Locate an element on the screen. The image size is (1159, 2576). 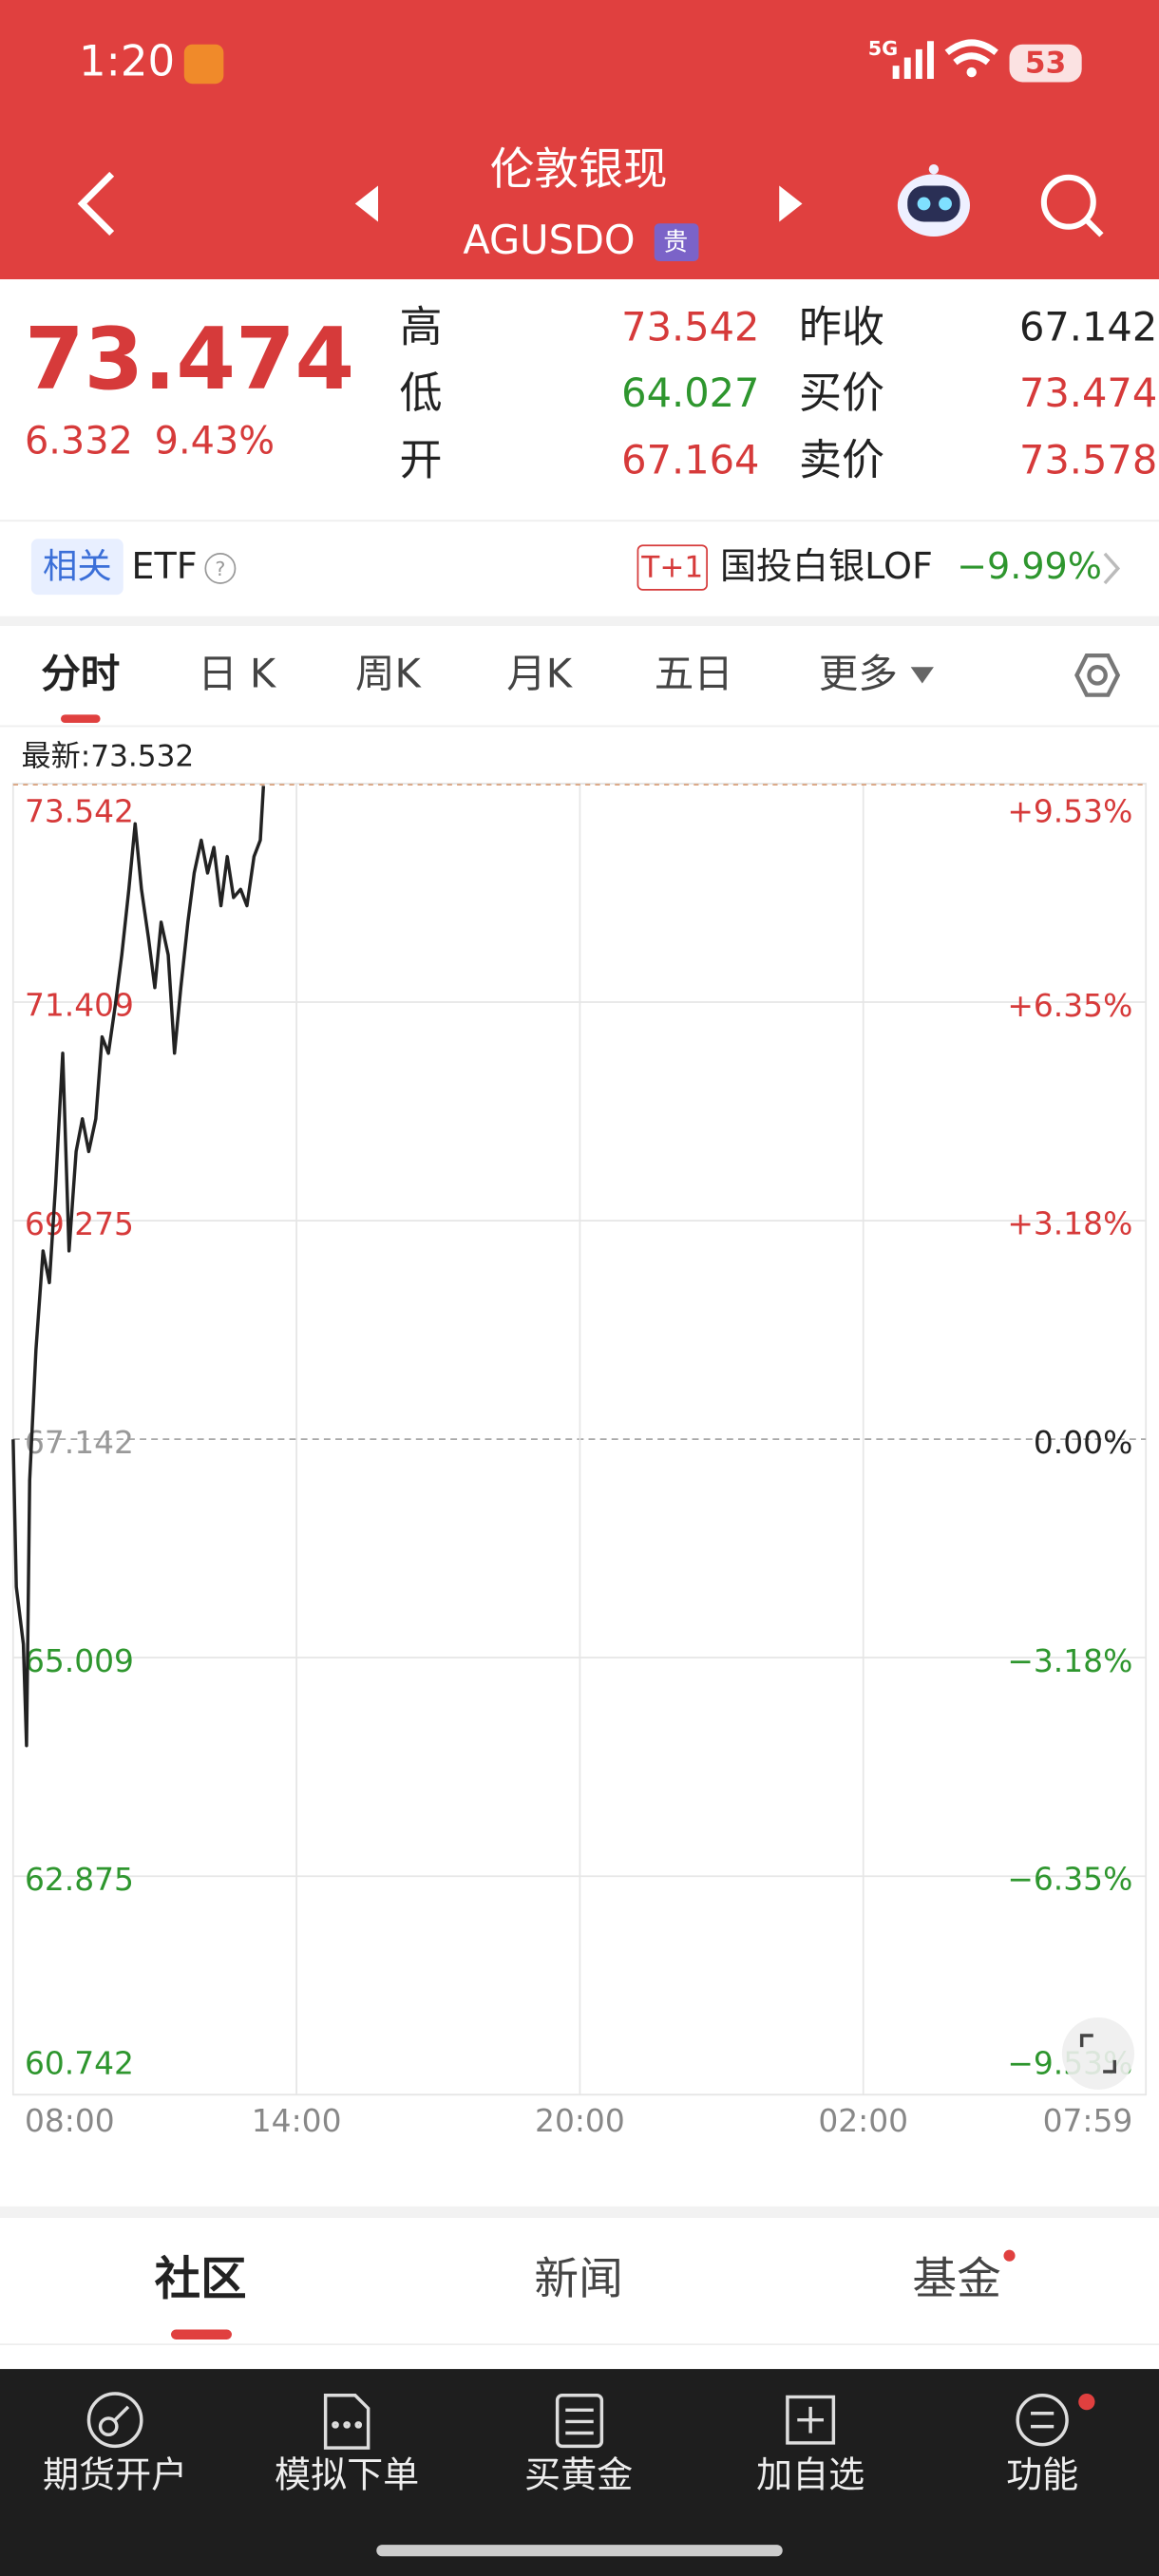
y-tick-label: 62.875 is located at coordinates (79, 1879).